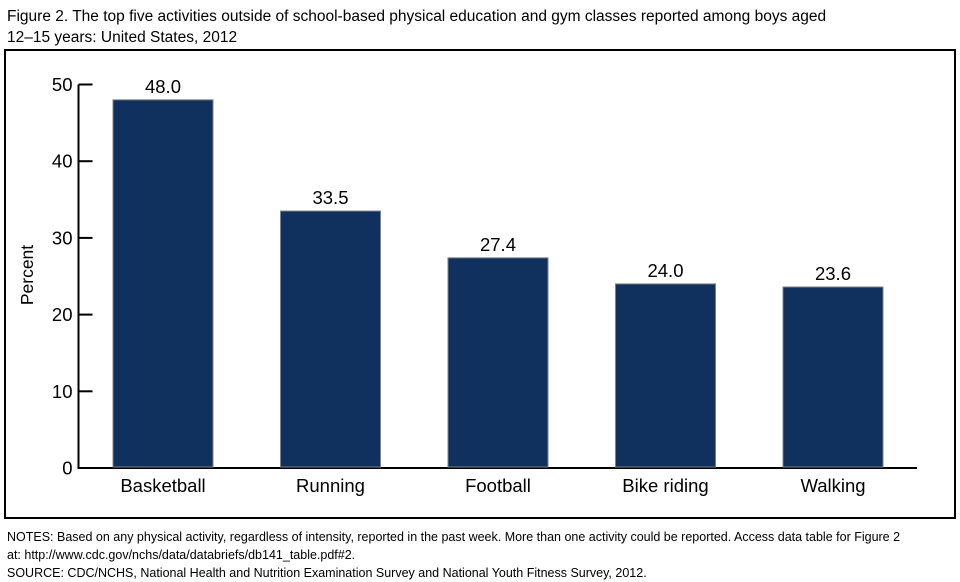 Image resolution: width=960 pixels, height=582 pixels. I want to click on bar-basketball, so click(163, 283).